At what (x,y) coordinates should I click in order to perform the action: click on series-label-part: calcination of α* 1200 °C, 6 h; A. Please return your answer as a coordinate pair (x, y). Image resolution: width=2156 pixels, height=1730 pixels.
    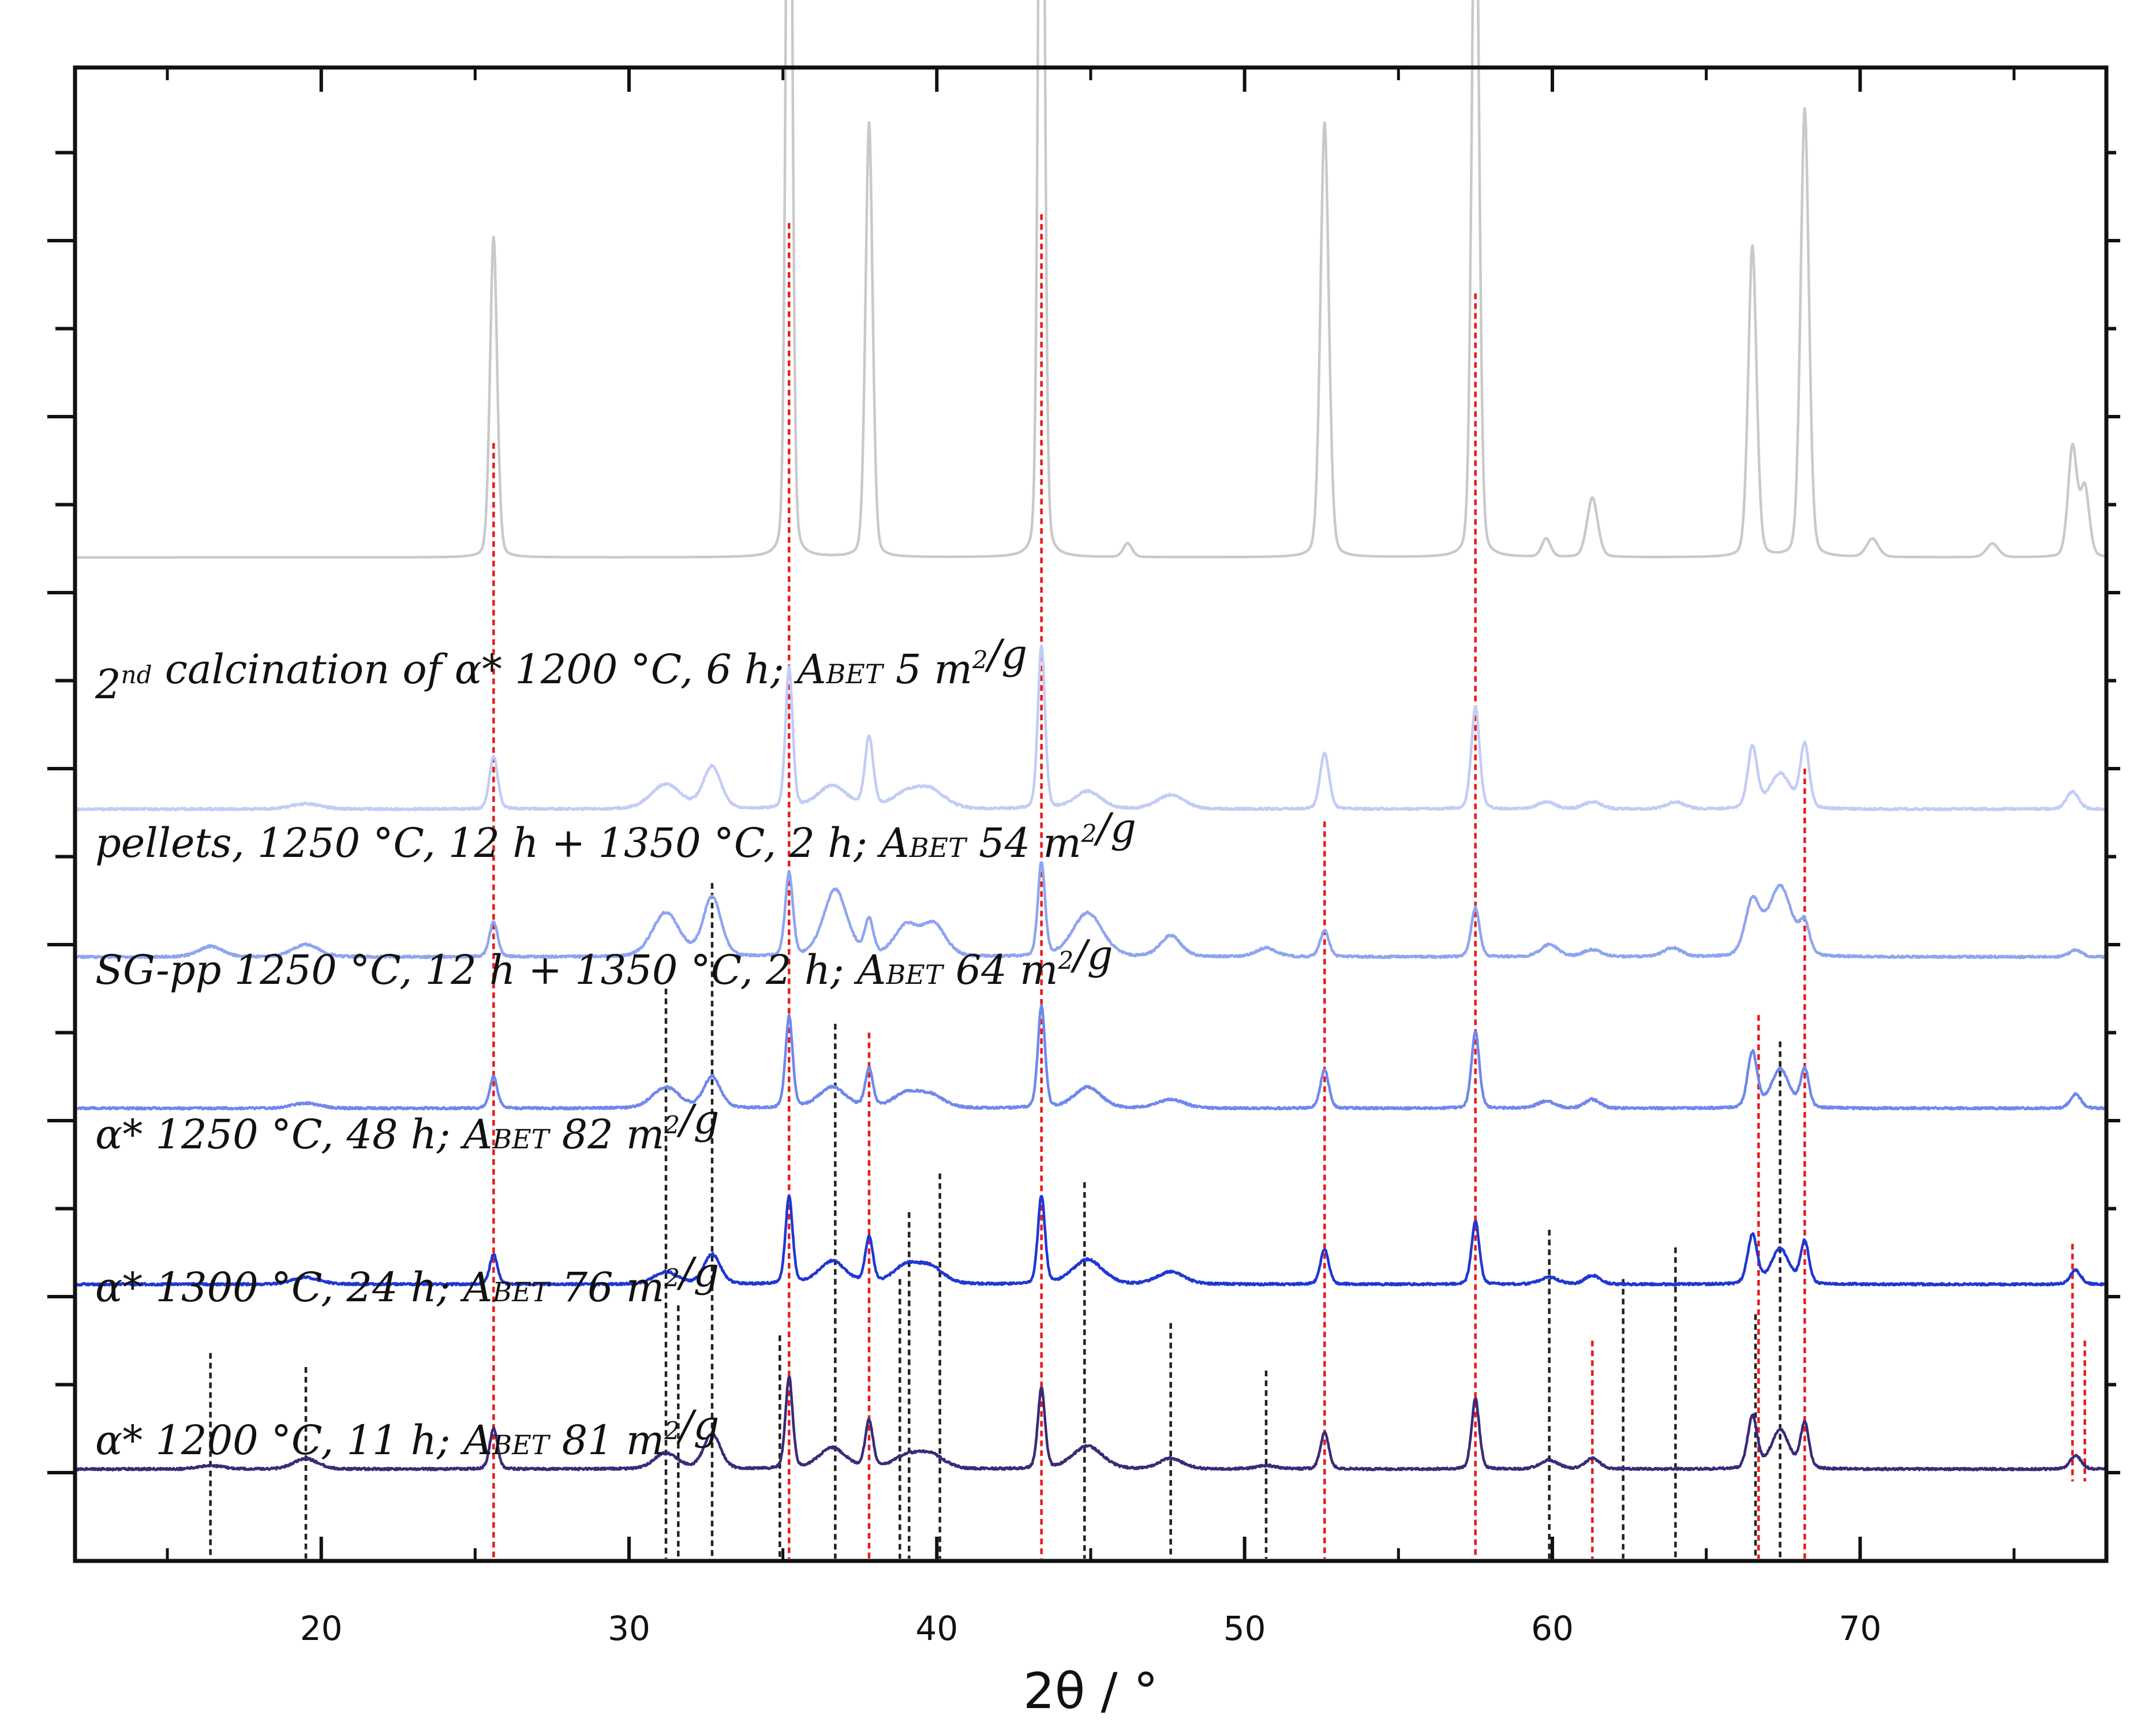
    Looking at the image, I should click on (489, 669).